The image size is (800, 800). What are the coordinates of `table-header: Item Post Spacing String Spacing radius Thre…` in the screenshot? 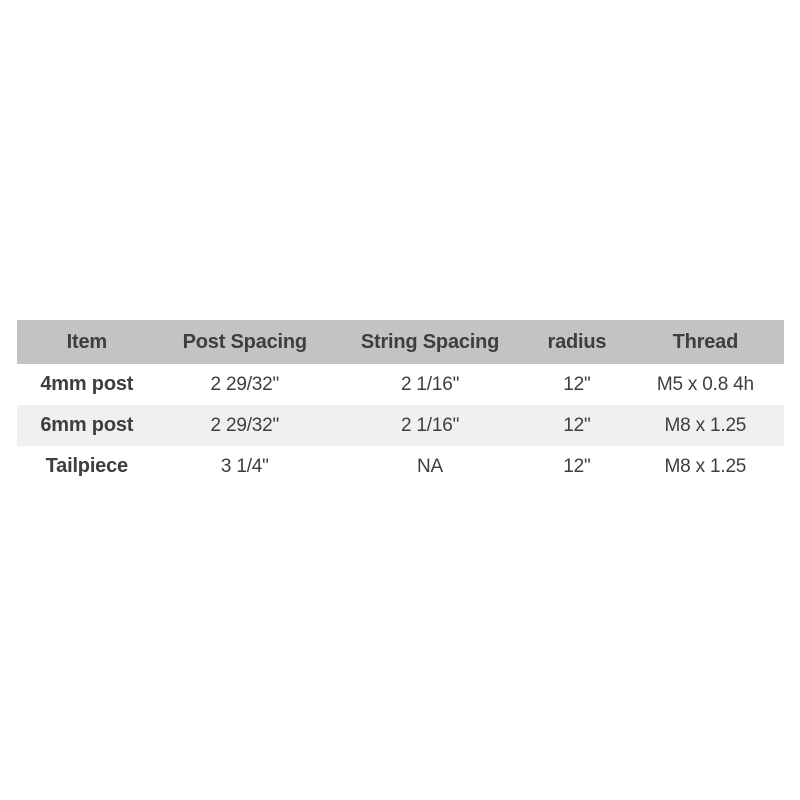 It's located at (400, 342).